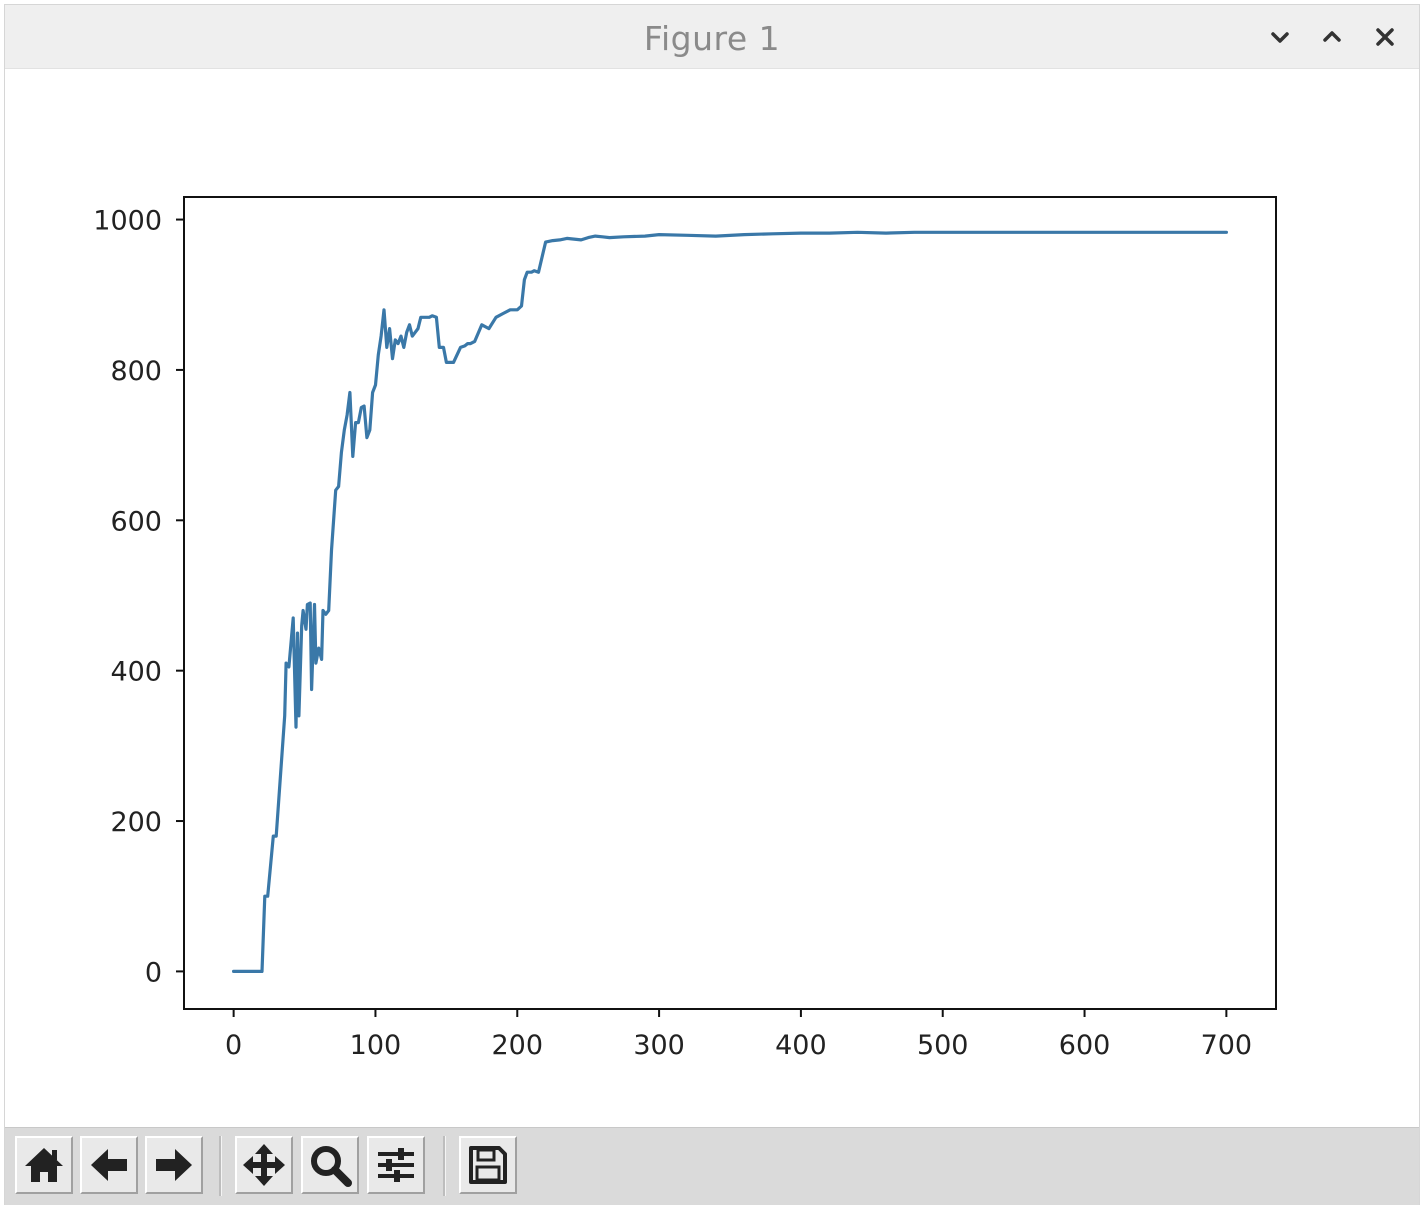 The height and width of the screenshot is (1209, 1425). What do you see at coordinates (943, 1045) in the screenshot?
I see `x-tick-label: 500` at bounding box center [943, 1045].